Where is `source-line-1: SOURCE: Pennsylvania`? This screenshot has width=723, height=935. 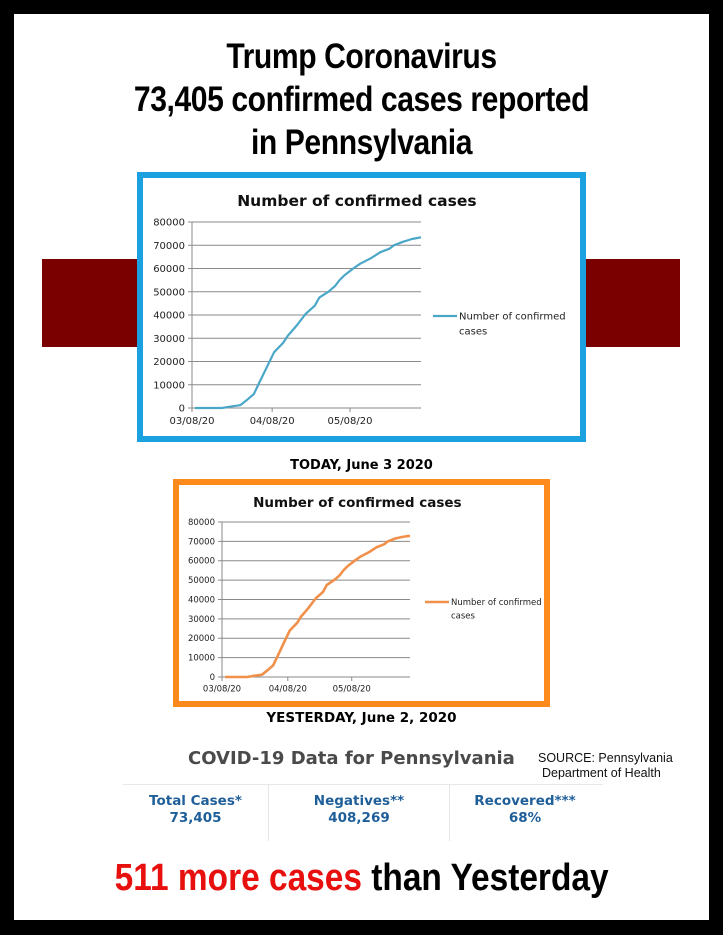 source-line-1: SOURCE: Pennsylvania is located at coordinates (605, 758).